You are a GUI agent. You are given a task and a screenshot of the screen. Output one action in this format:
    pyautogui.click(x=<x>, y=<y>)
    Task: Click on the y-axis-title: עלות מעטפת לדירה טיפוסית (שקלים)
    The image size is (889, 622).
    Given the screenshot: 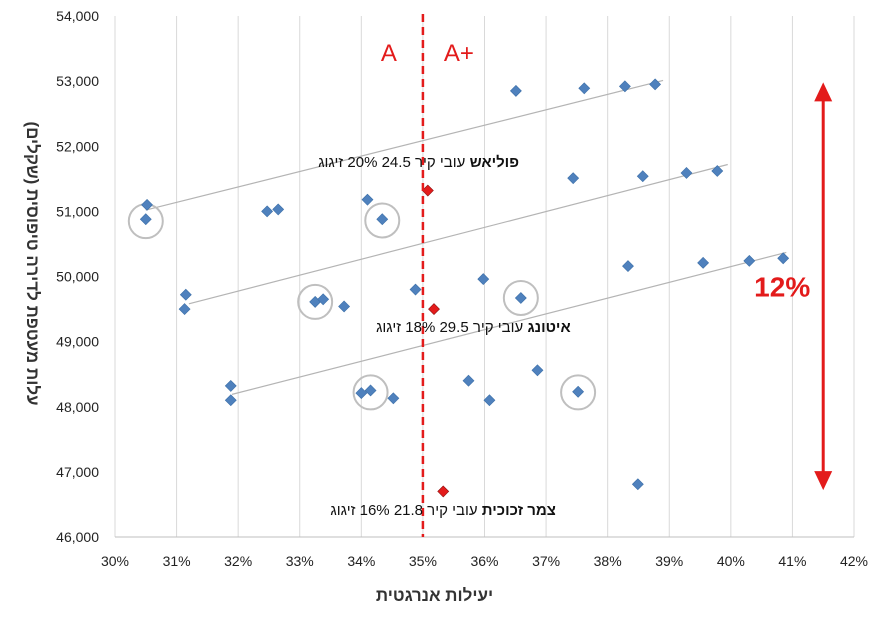 What is the action you would take?
    pyautogui.click(x=32, y=263)
    